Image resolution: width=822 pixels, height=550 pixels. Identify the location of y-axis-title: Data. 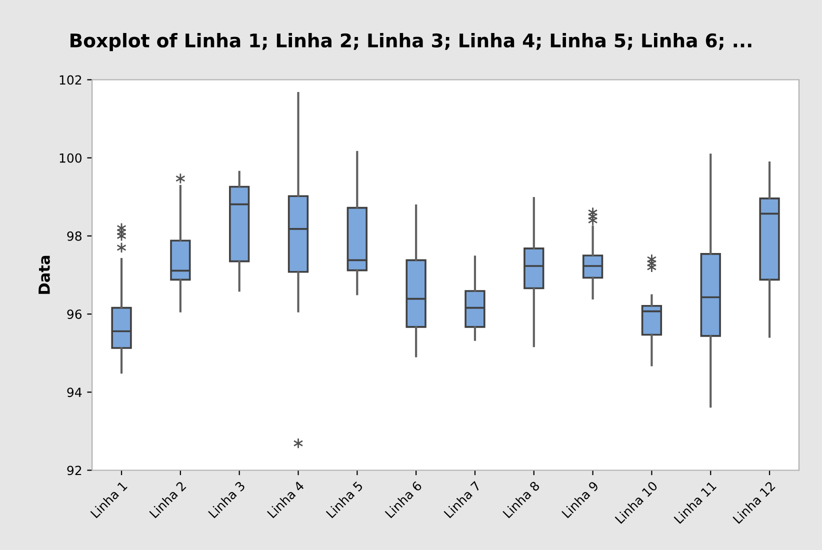
(44, 275).